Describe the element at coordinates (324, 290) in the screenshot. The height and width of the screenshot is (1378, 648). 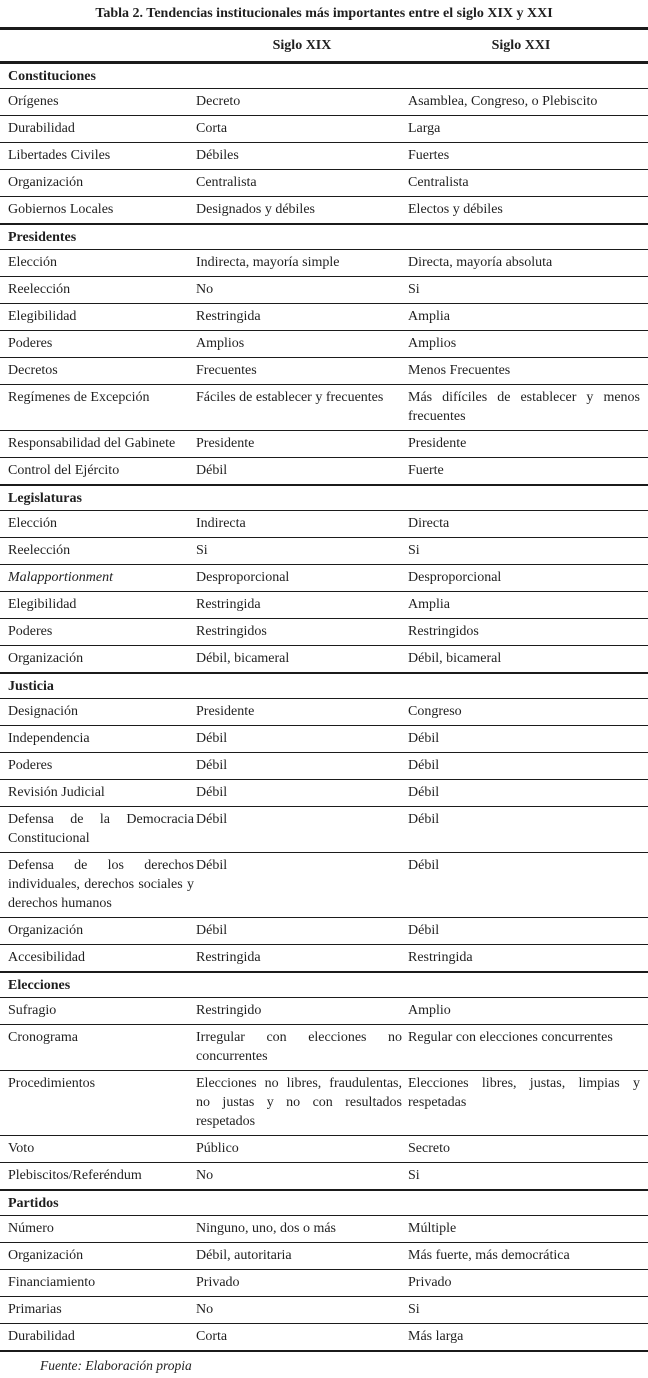
I see `table-row: Reelección No Si` at that location.